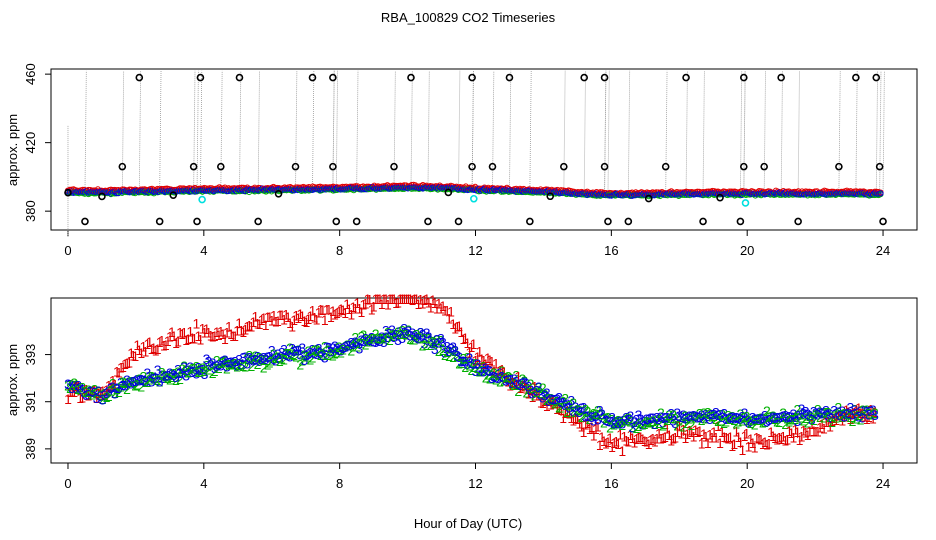 The width and height of the screenshot is (936, 540). What do you see at coordinates (474, 198) in the screenshot?
I see `top-cyan-point` at bounding box center [474, 198].